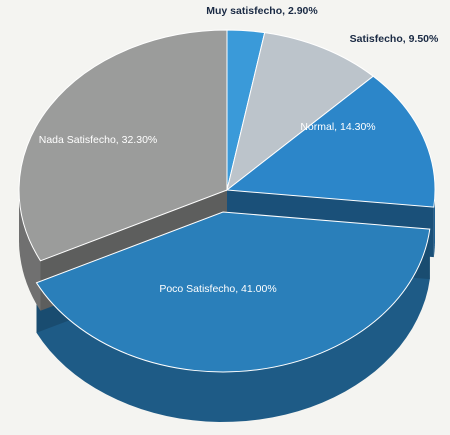  What do you see at coordinates (30, 250) in the screenshot?
I see `pie-rim-nada-satisfecho` at bounding box center [30, 250].